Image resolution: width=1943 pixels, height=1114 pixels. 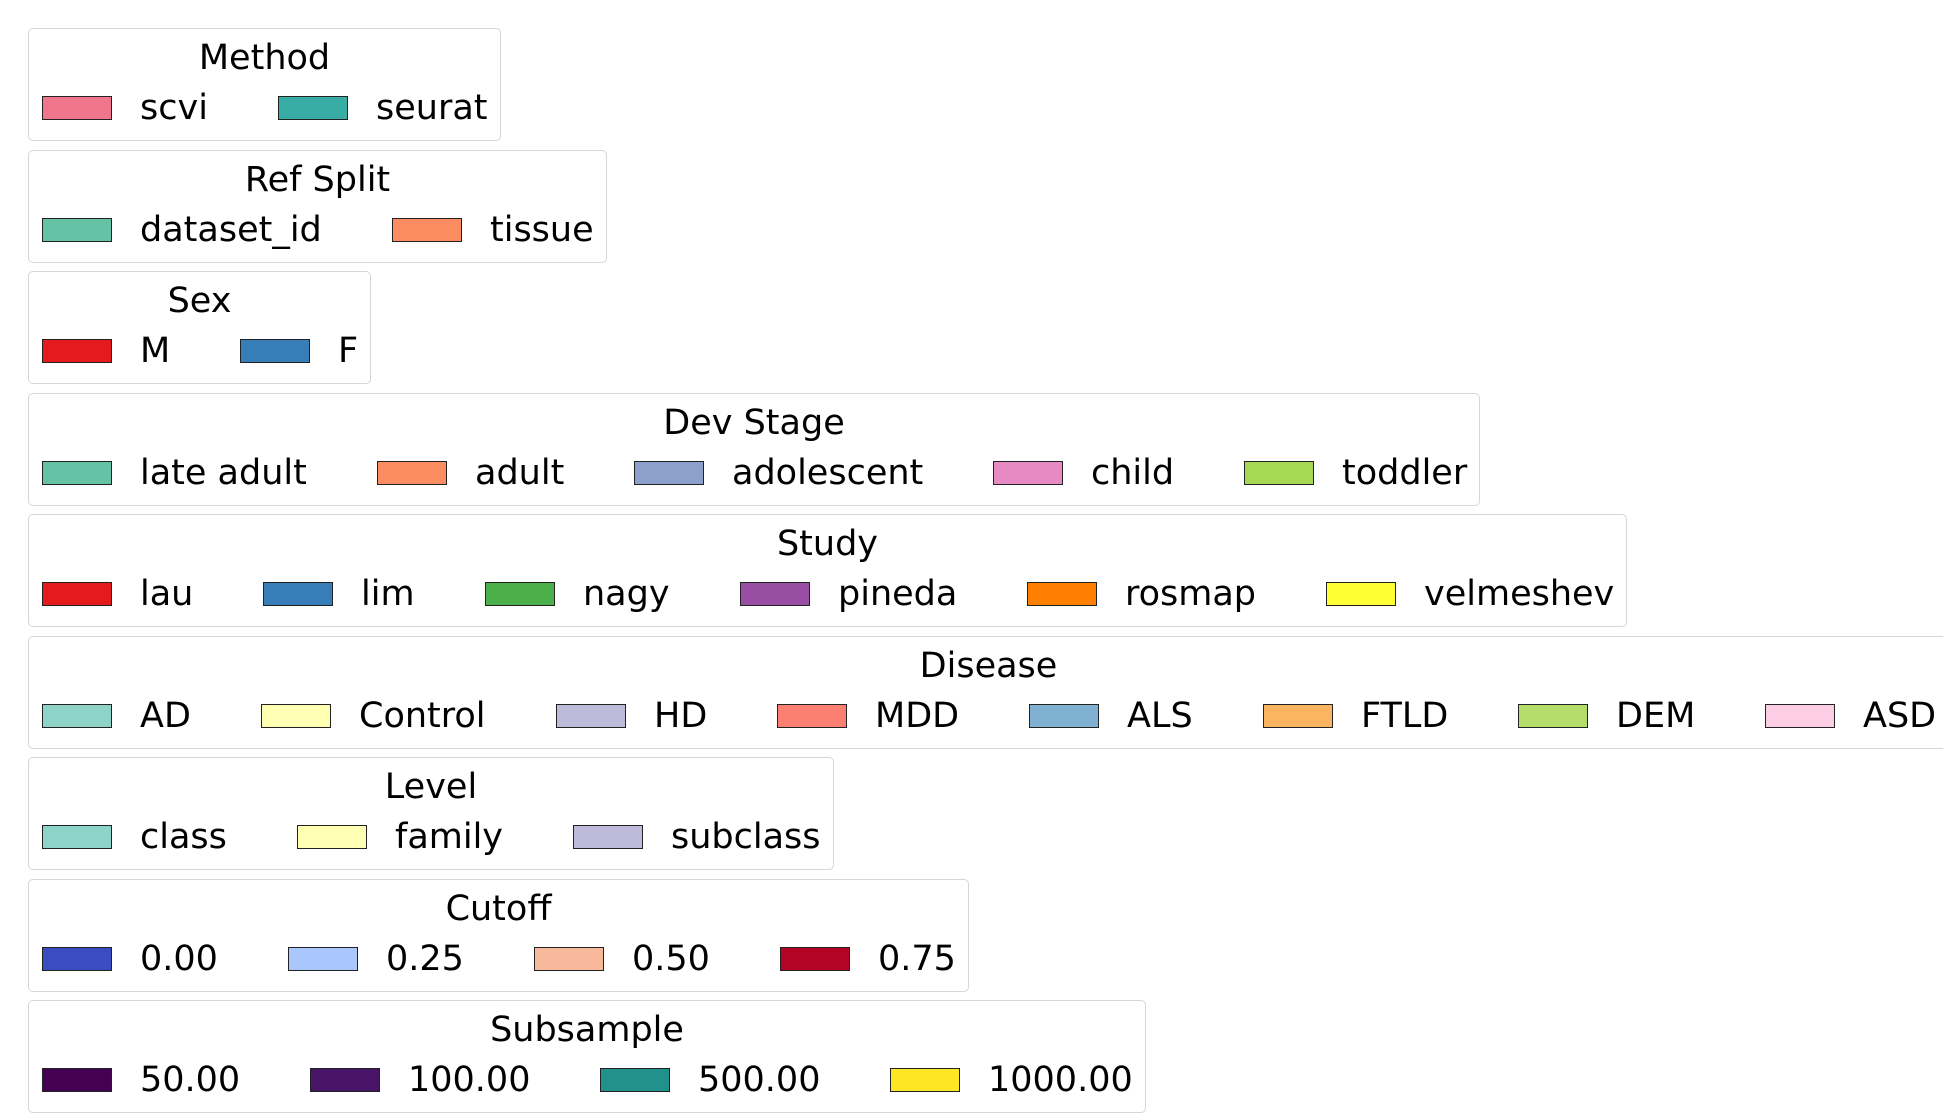 I want to click on legend-label: 100.00, so click(x=469, y=1080).